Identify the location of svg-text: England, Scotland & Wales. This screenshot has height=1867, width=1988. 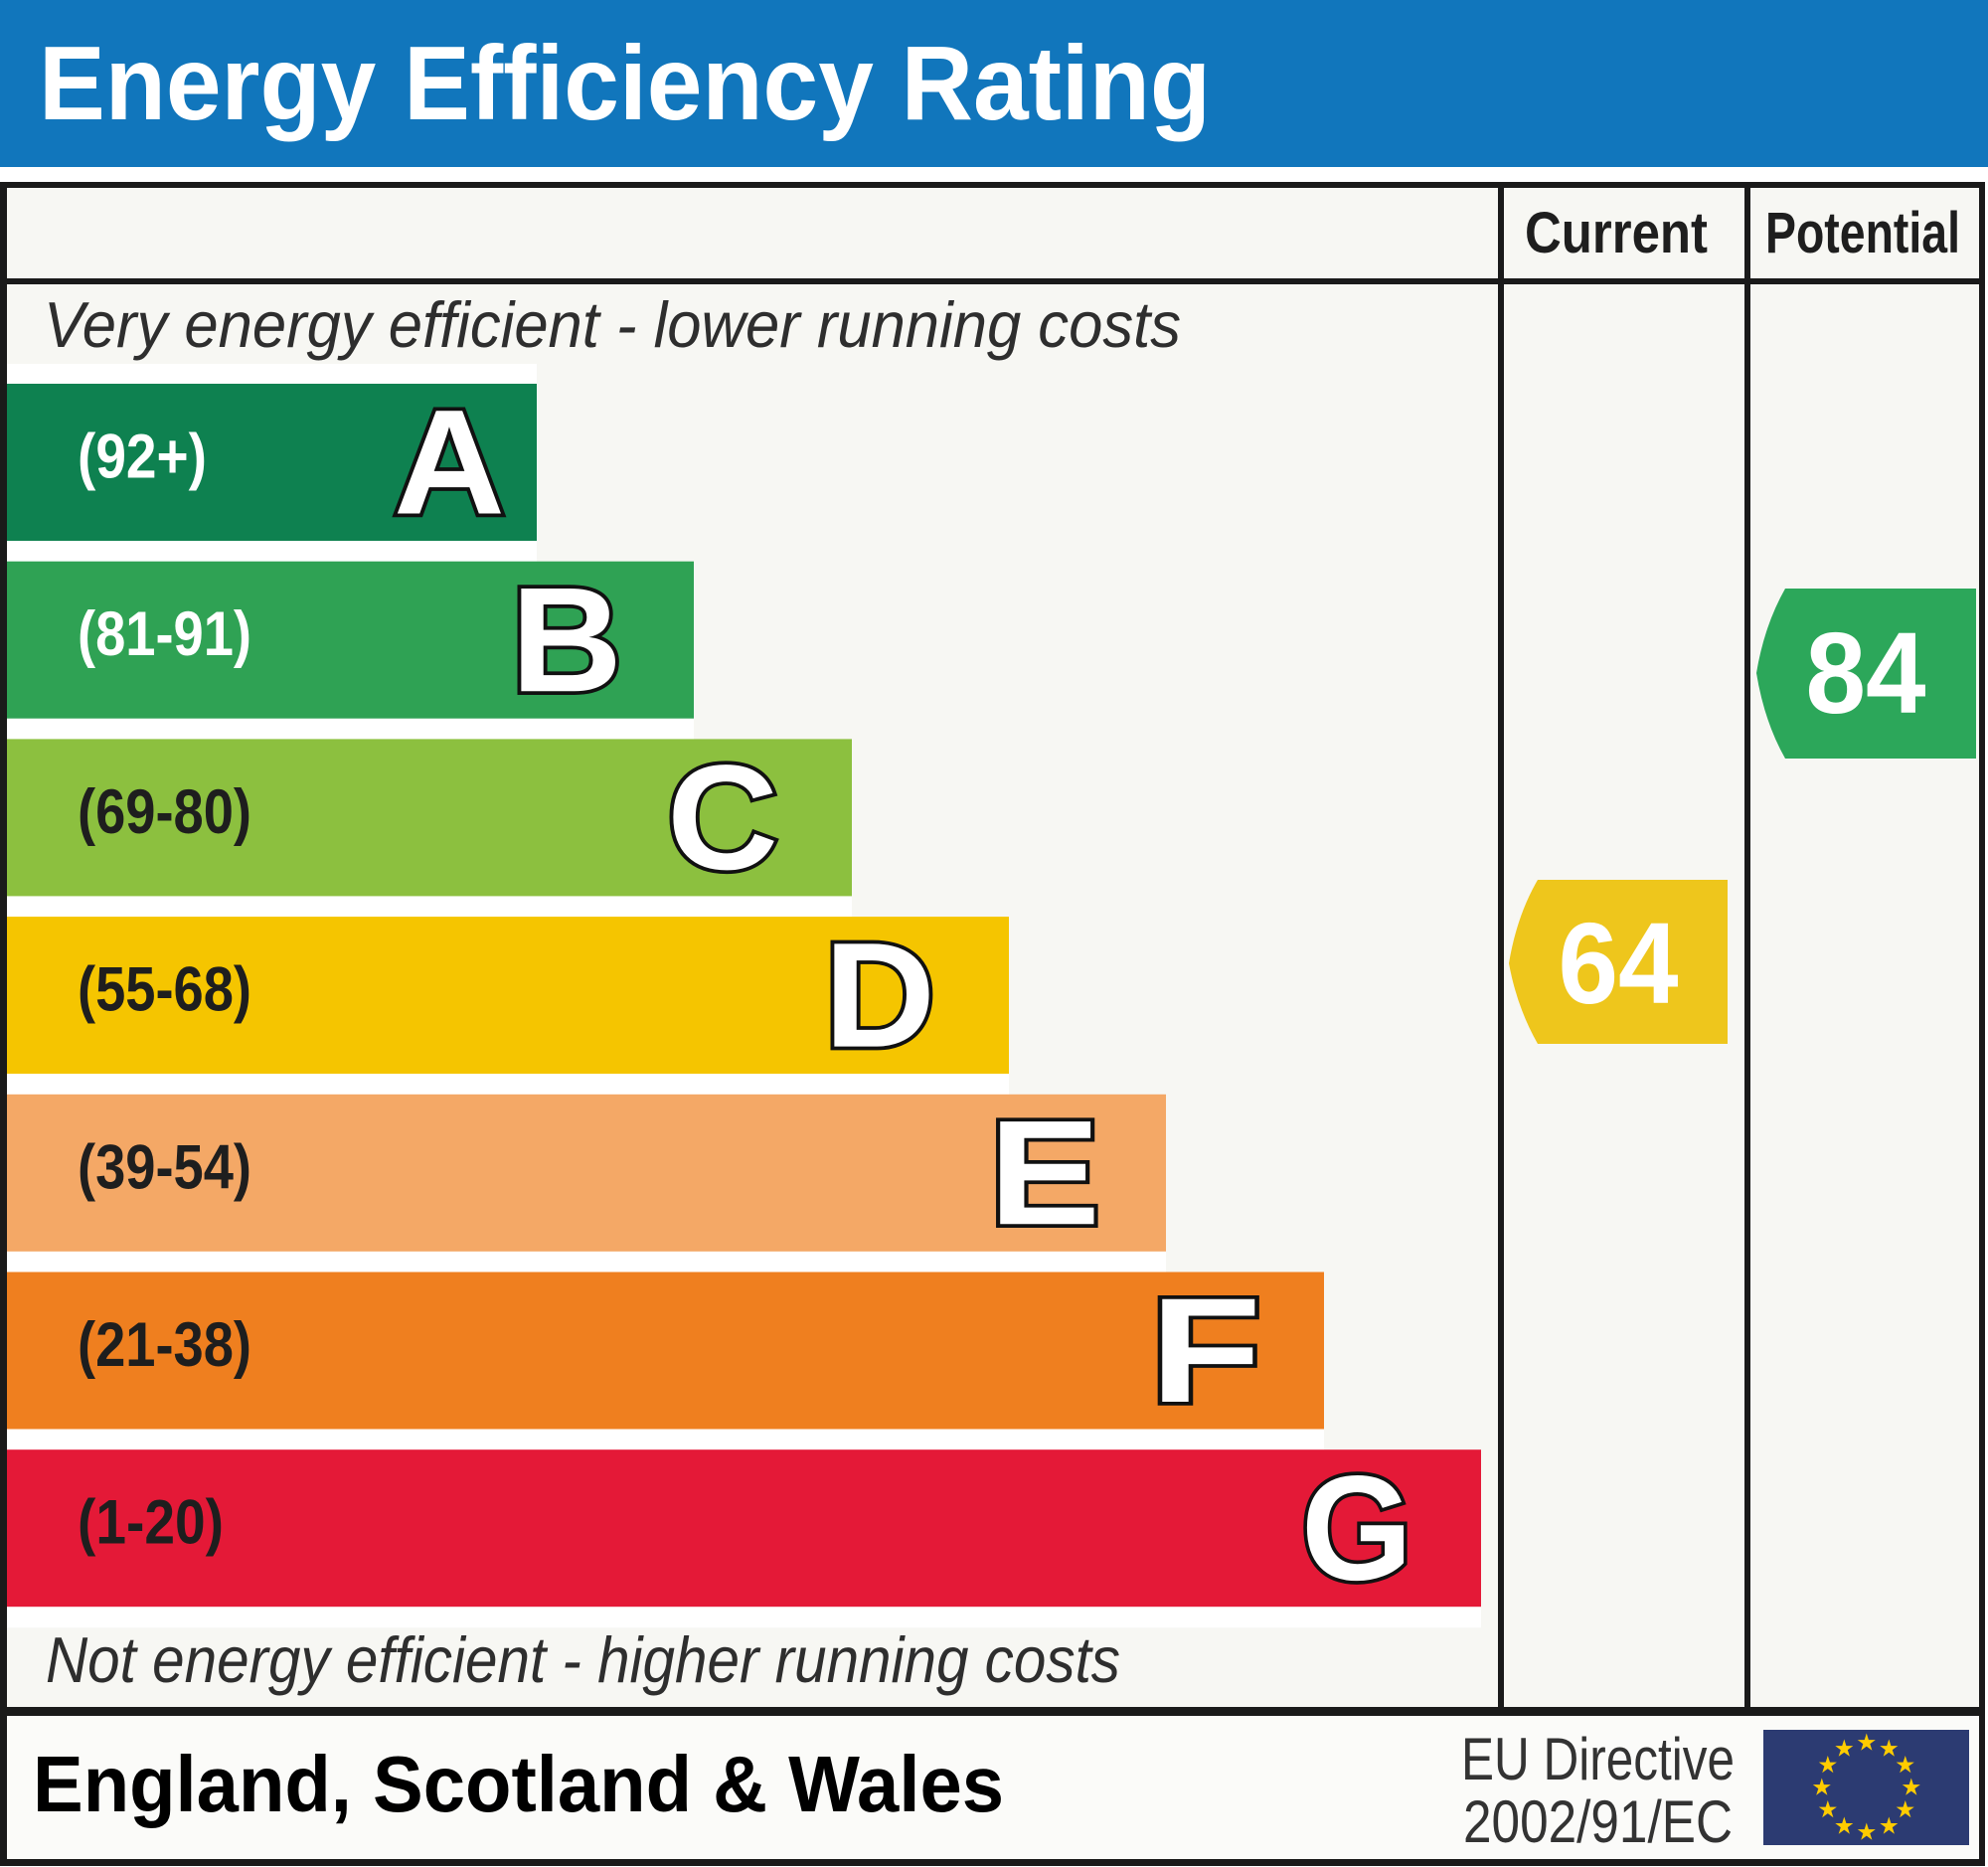
(518, 1784).